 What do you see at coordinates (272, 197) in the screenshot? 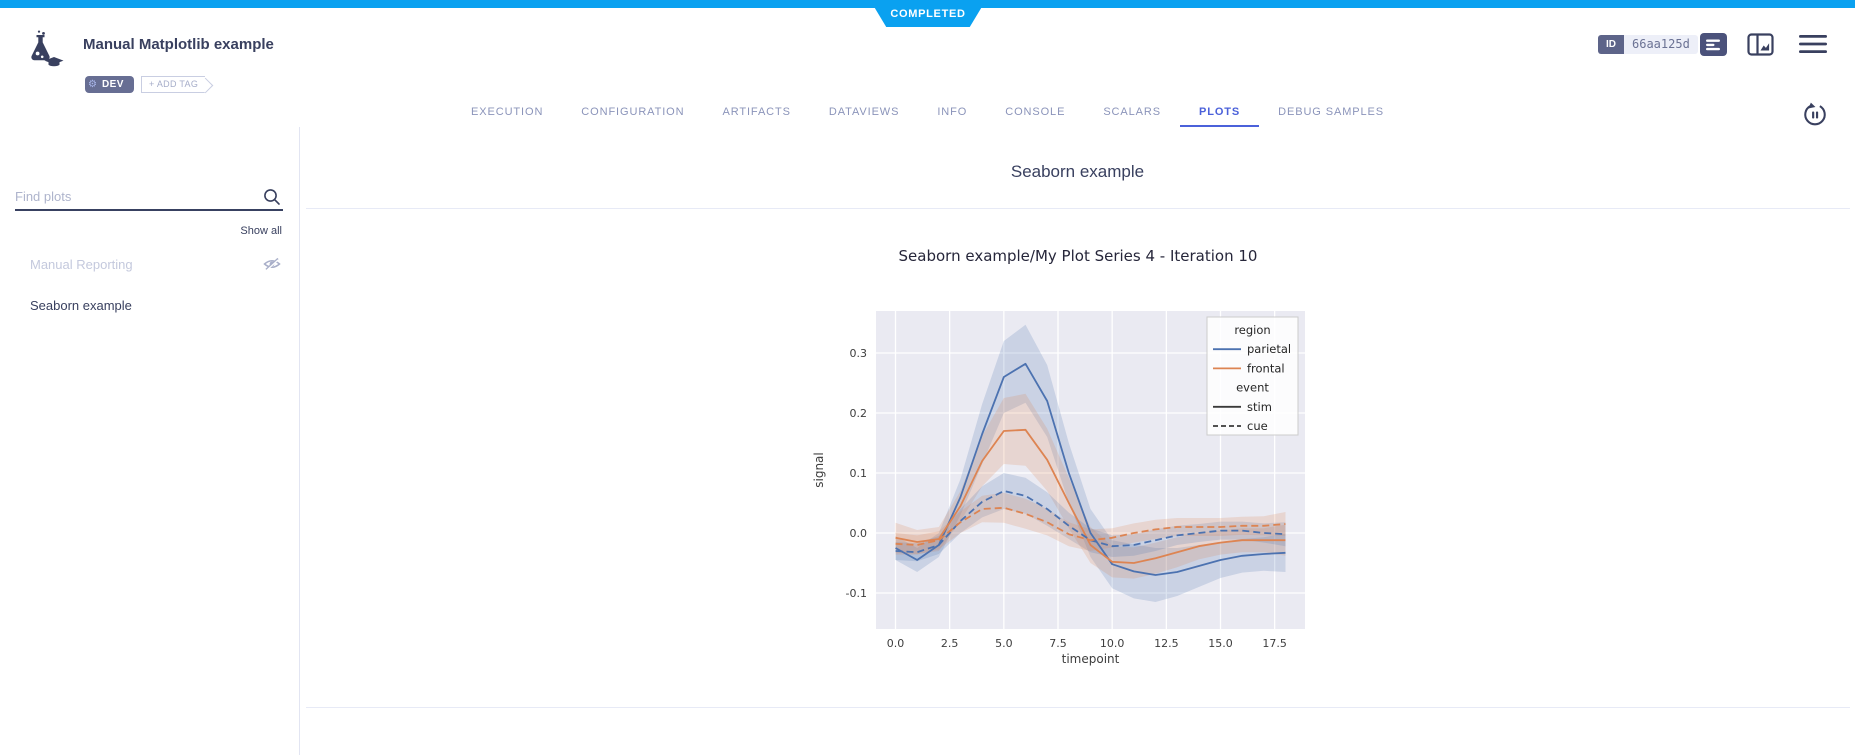
I see `search-icon` at bounding box center [272, 197].